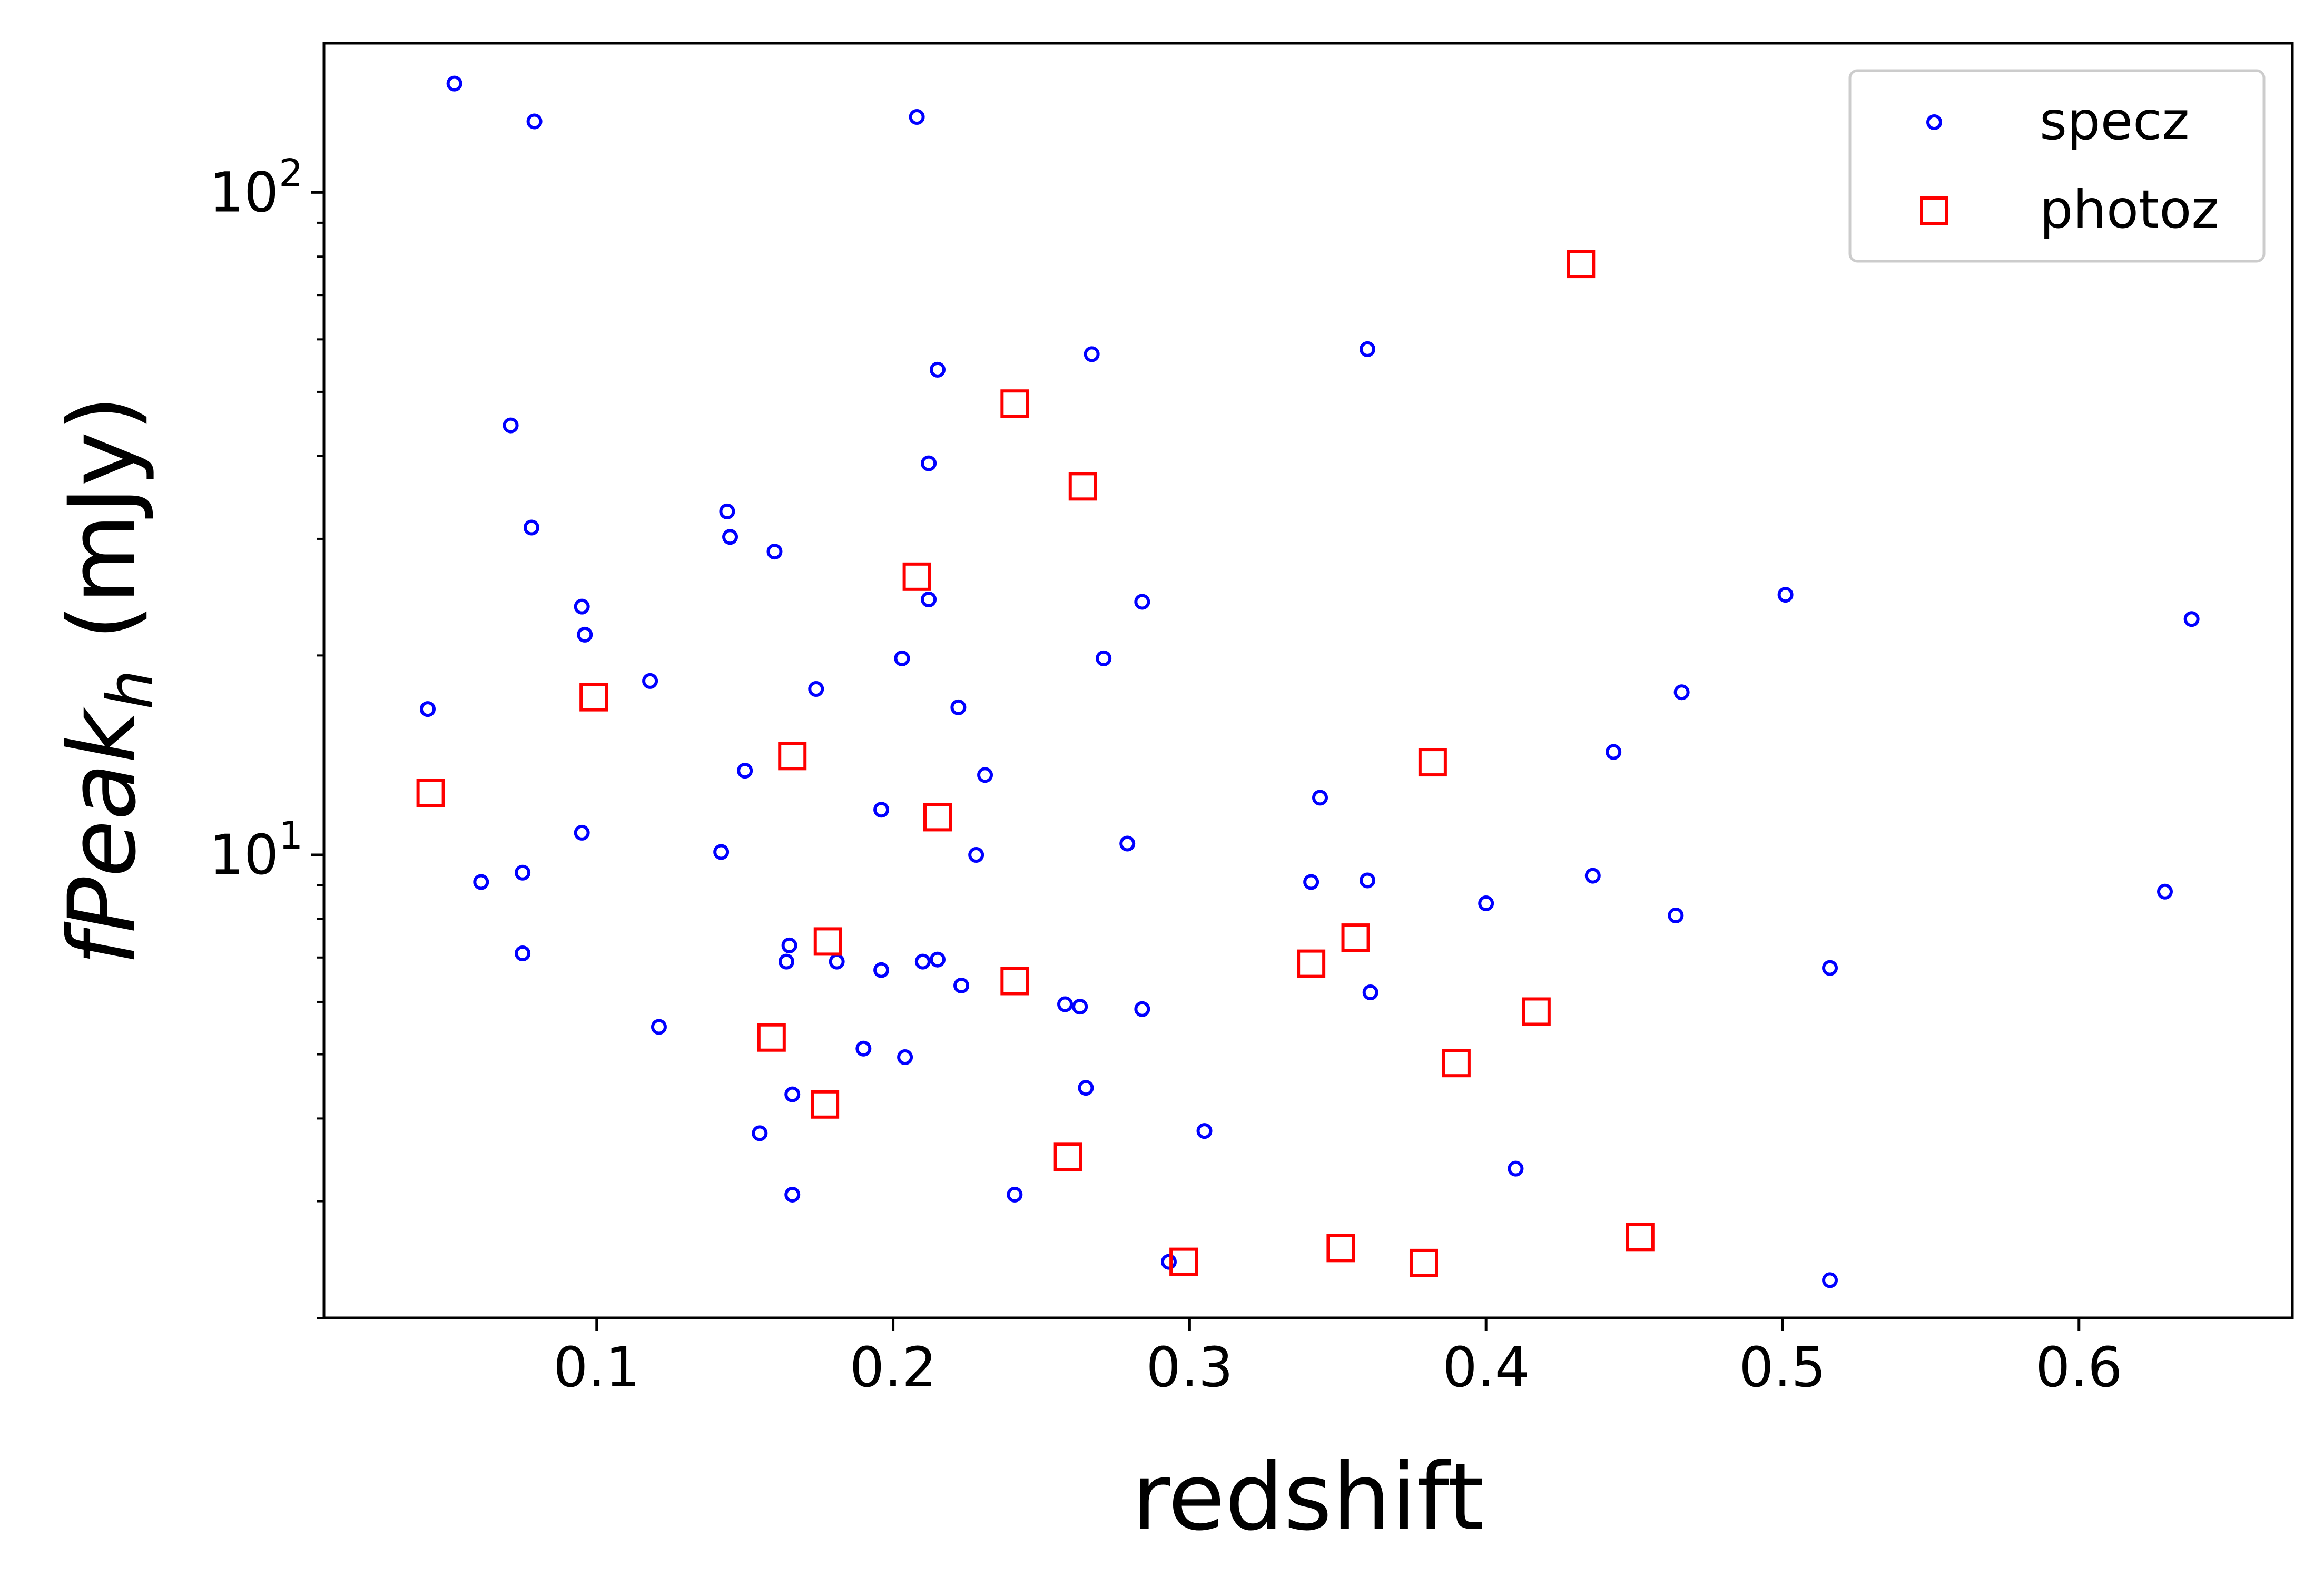 The height and width of the screenshot is (1586, 2324). I want to click on legend-photoz-label: photoz, so click(2130, 210).